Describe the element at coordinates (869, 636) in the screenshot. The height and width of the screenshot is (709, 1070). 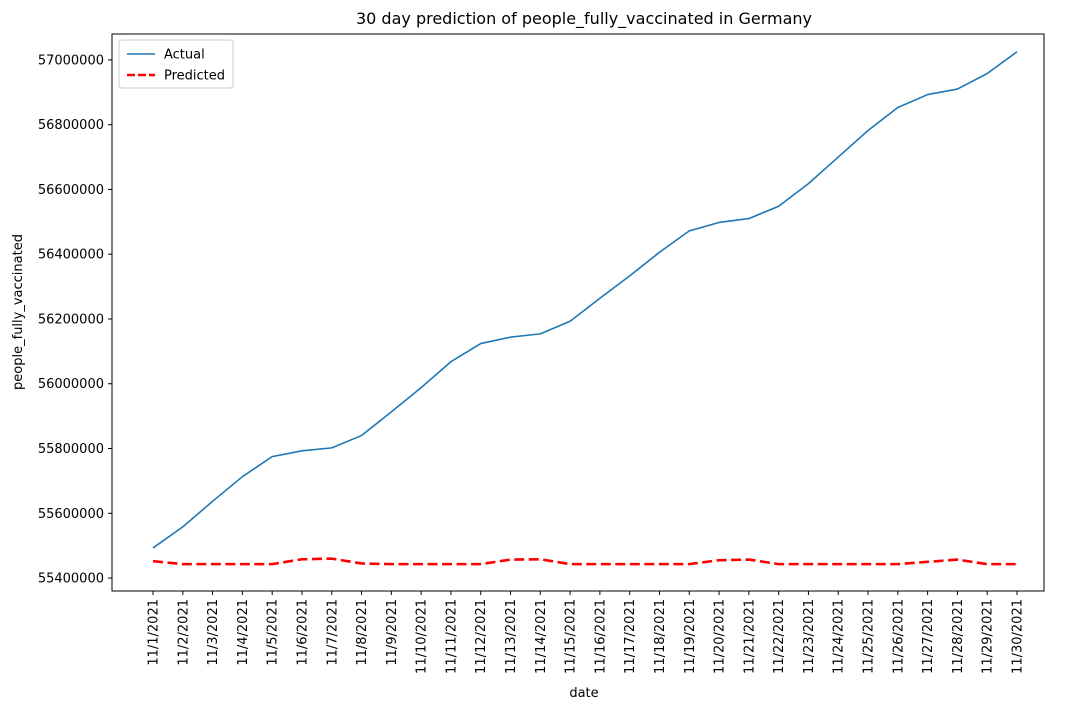
I see `x-tick-label: 11/25/2021` at that location.